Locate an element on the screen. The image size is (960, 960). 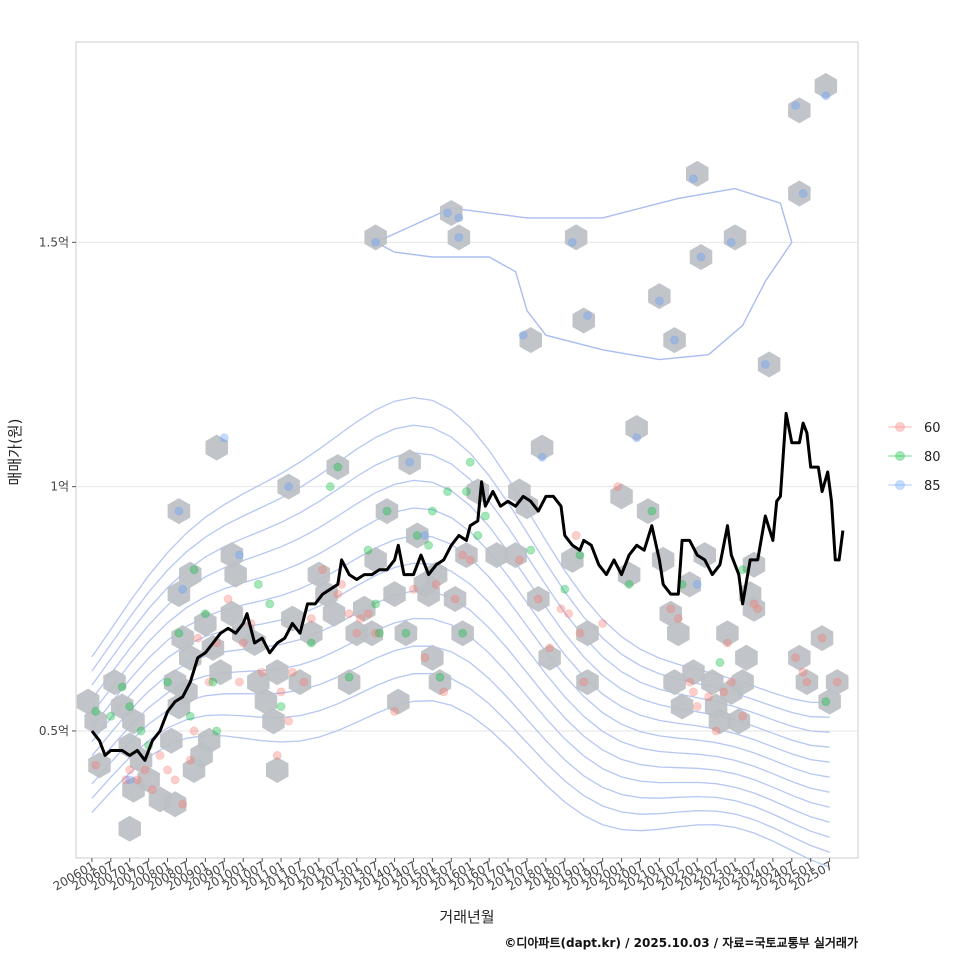
y-tick-label: 0.5억 is located at coordinates (54, 731).